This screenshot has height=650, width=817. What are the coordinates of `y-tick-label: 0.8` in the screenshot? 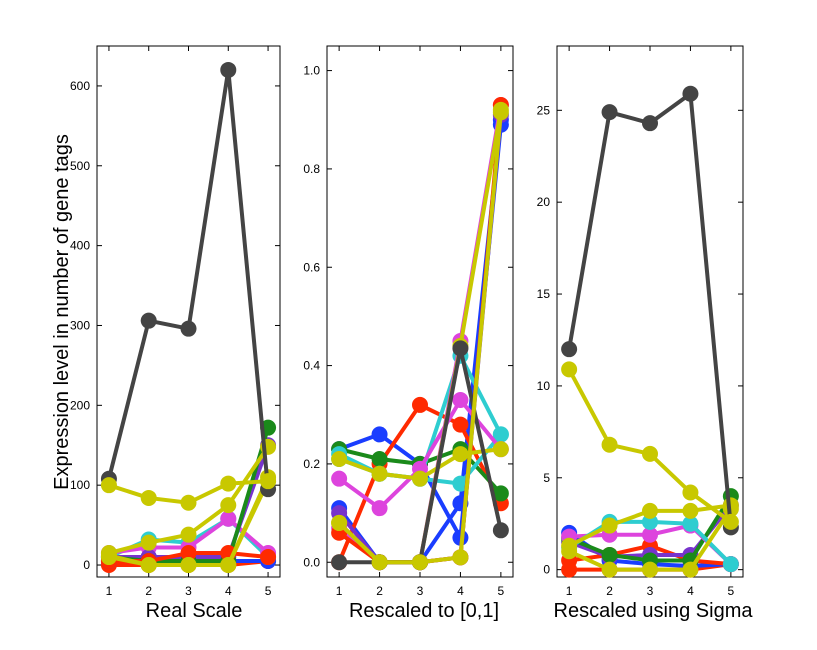 It's located at (311, 169).